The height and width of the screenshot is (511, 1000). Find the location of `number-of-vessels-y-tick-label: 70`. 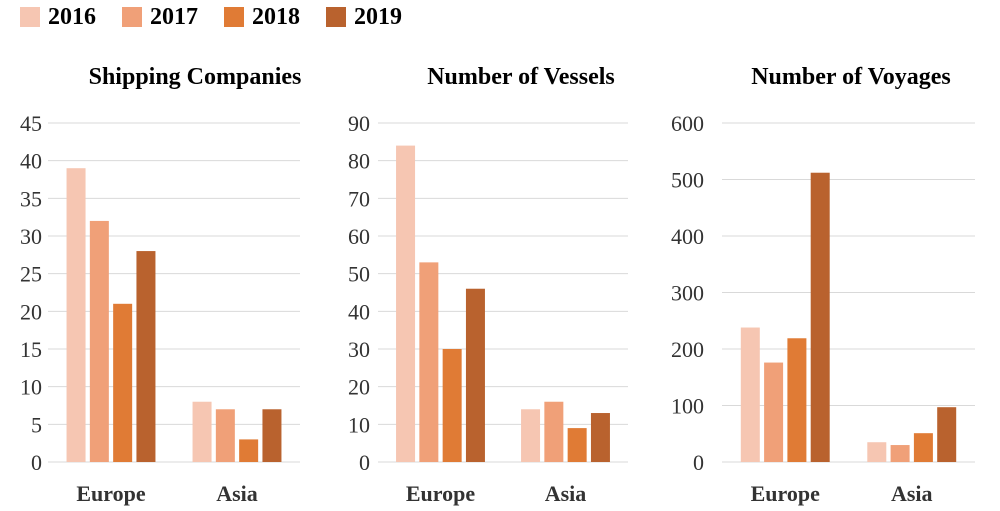

number-of-vessels-y-tick-label: 70 is located at coordinates (359, 198).